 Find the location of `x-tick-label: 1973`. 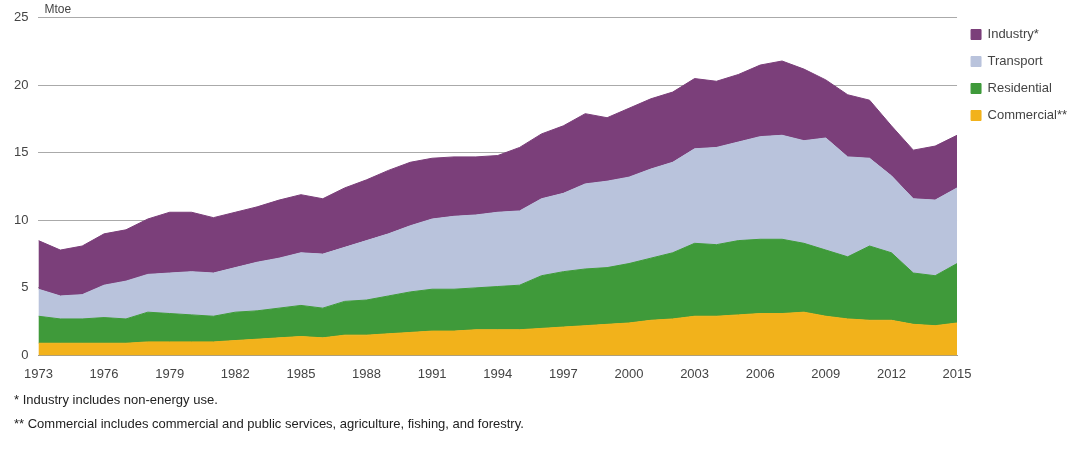

x-tick-label: 1973 is located at coordinates (38, 373).